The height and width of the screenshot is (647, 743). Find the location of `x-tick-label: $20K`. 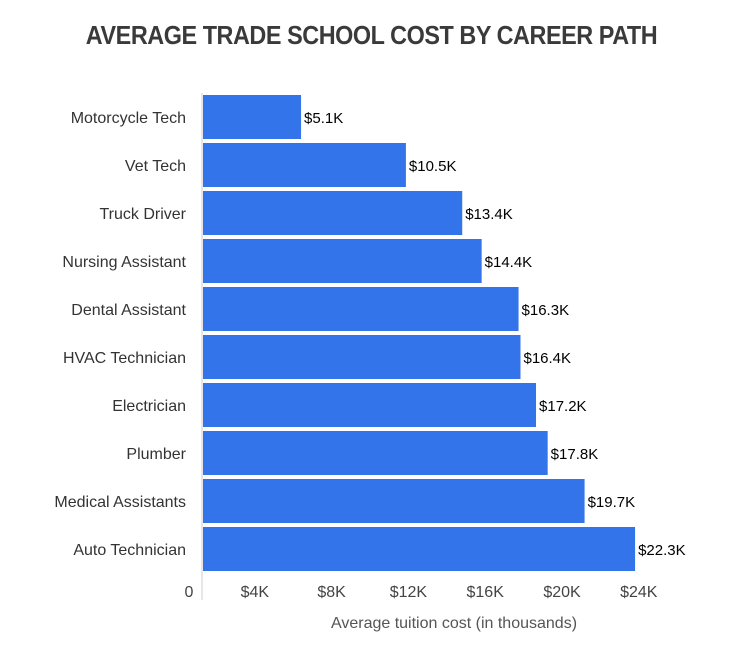

x-tick-label: $20K is located at coordinates (562, 592).